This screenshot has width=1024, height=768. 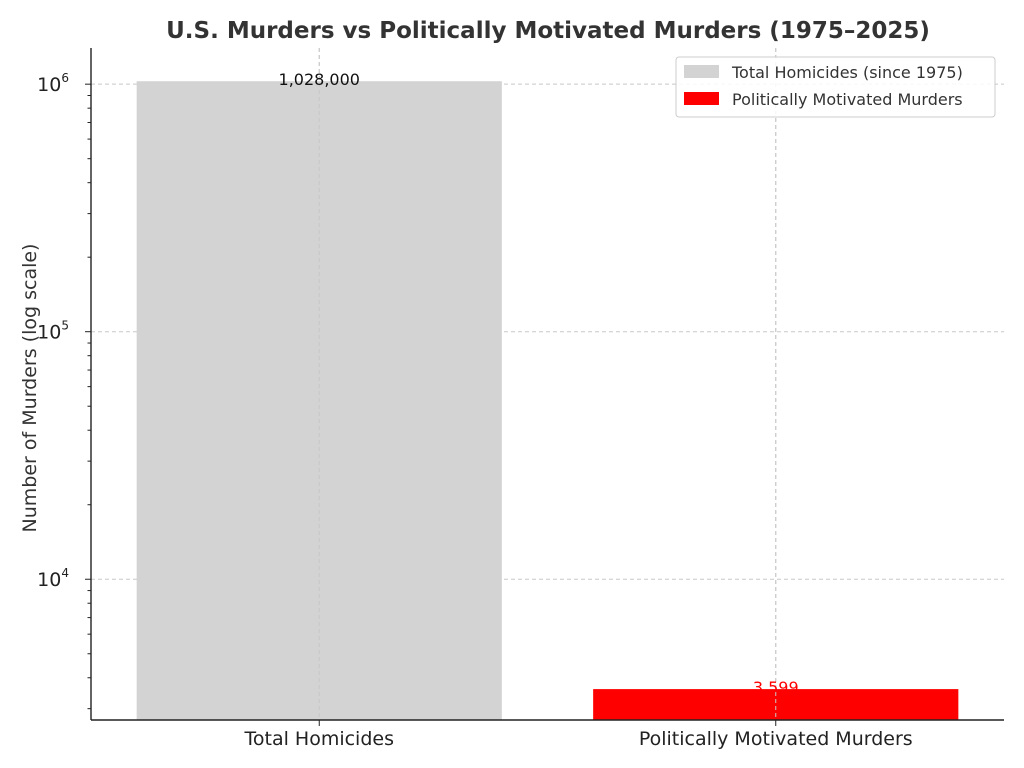 What do you see at coordinates (53, 83) in the screenshot?
I see `y-tick-label: 10⁶` at bounding box center [53, 83].